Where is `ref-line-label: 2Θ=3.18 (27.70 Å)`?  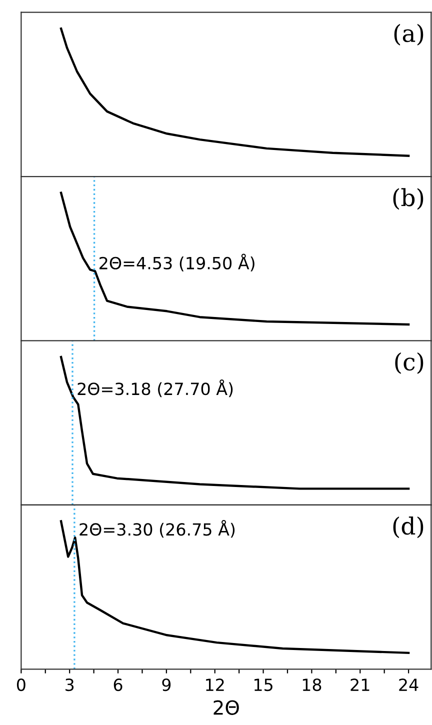 ref-line-label: 2Θ=3.18 (27.70 Å) is located at coordinates (155, 388).